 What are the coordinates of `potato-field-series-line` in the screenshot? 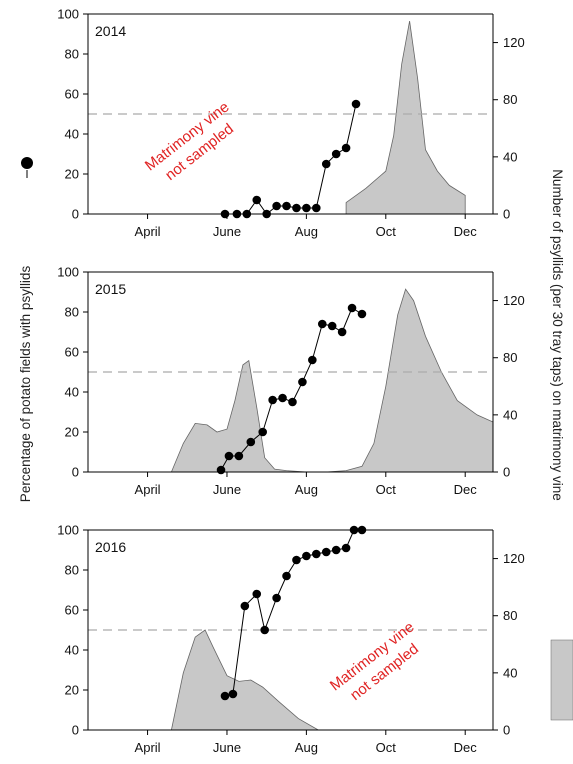 It's located at (291, 159).